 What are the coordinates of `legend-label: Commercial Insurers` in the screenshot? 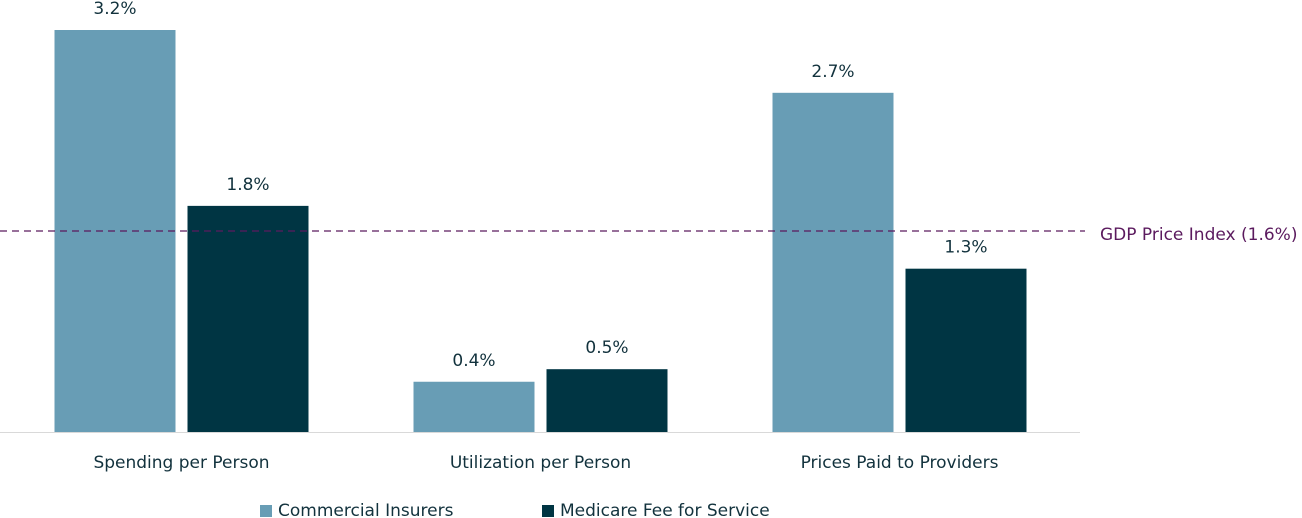 It's located at (366, 509).